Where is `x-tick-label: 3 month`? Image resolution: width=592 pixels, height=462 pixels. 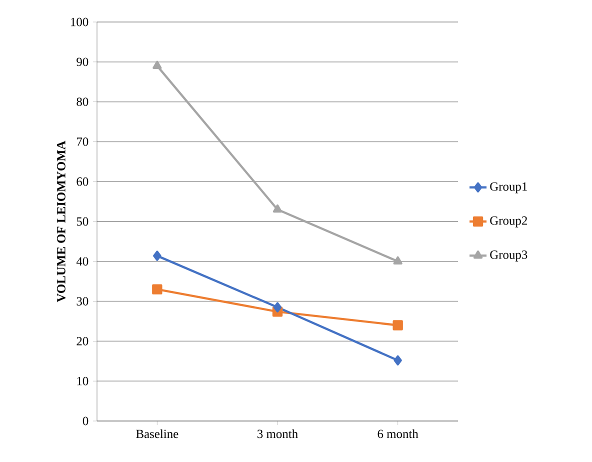 x-tick-label: 3 month is located at coordinates (278, 433).